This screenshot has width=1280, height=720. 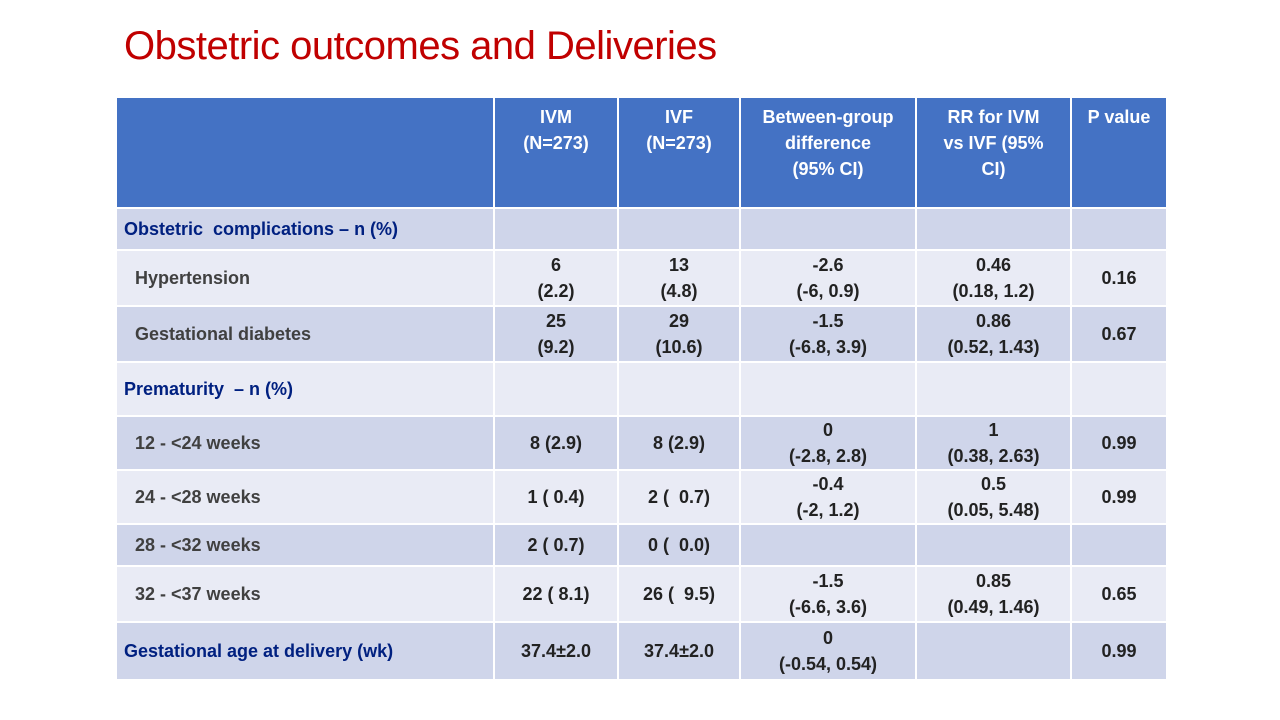 What do you see at coordinates (993, 594) in the screenshot?
I see `table-cell: 0.85 (0.49, 1.46)` at bounding box center [993, 594].